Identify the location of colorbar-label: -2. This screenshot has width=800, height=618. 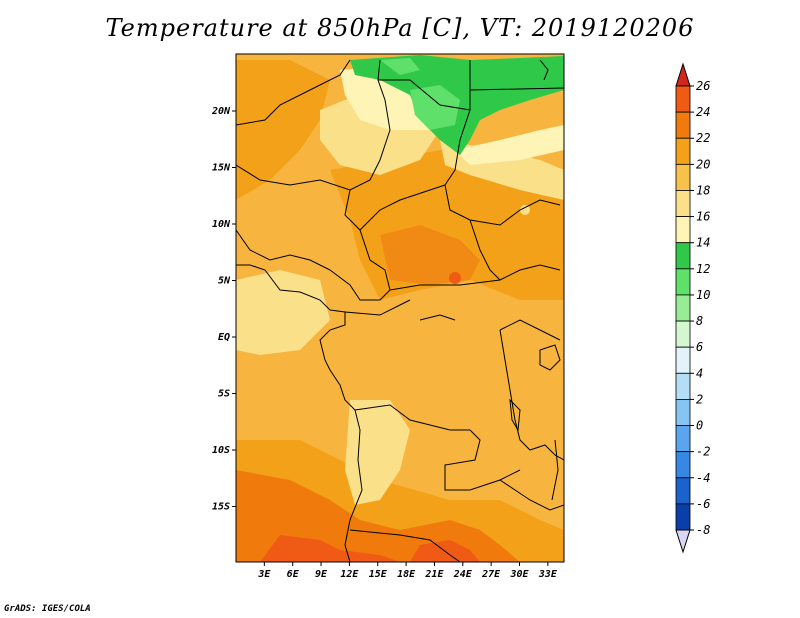
(703, 452).